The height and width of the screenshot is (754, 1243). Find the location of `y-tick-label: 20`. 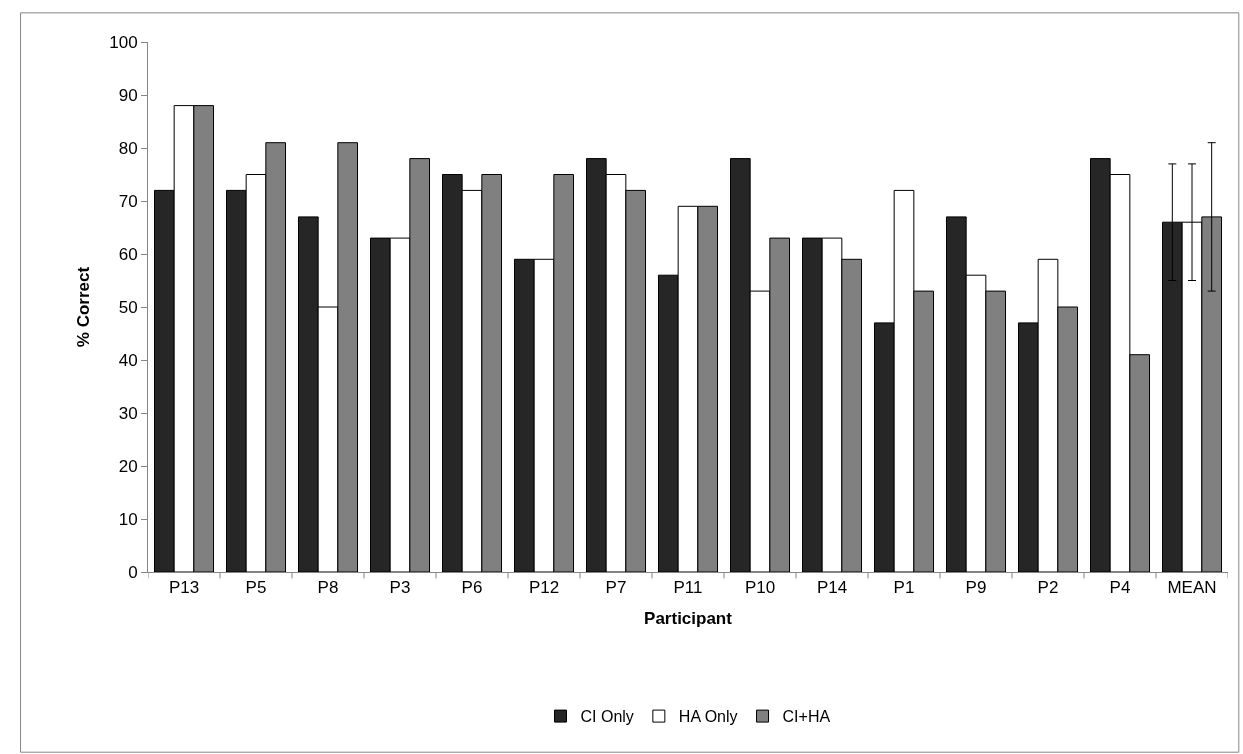

y-tick-label: 20 is located at coordinates (128, 466).